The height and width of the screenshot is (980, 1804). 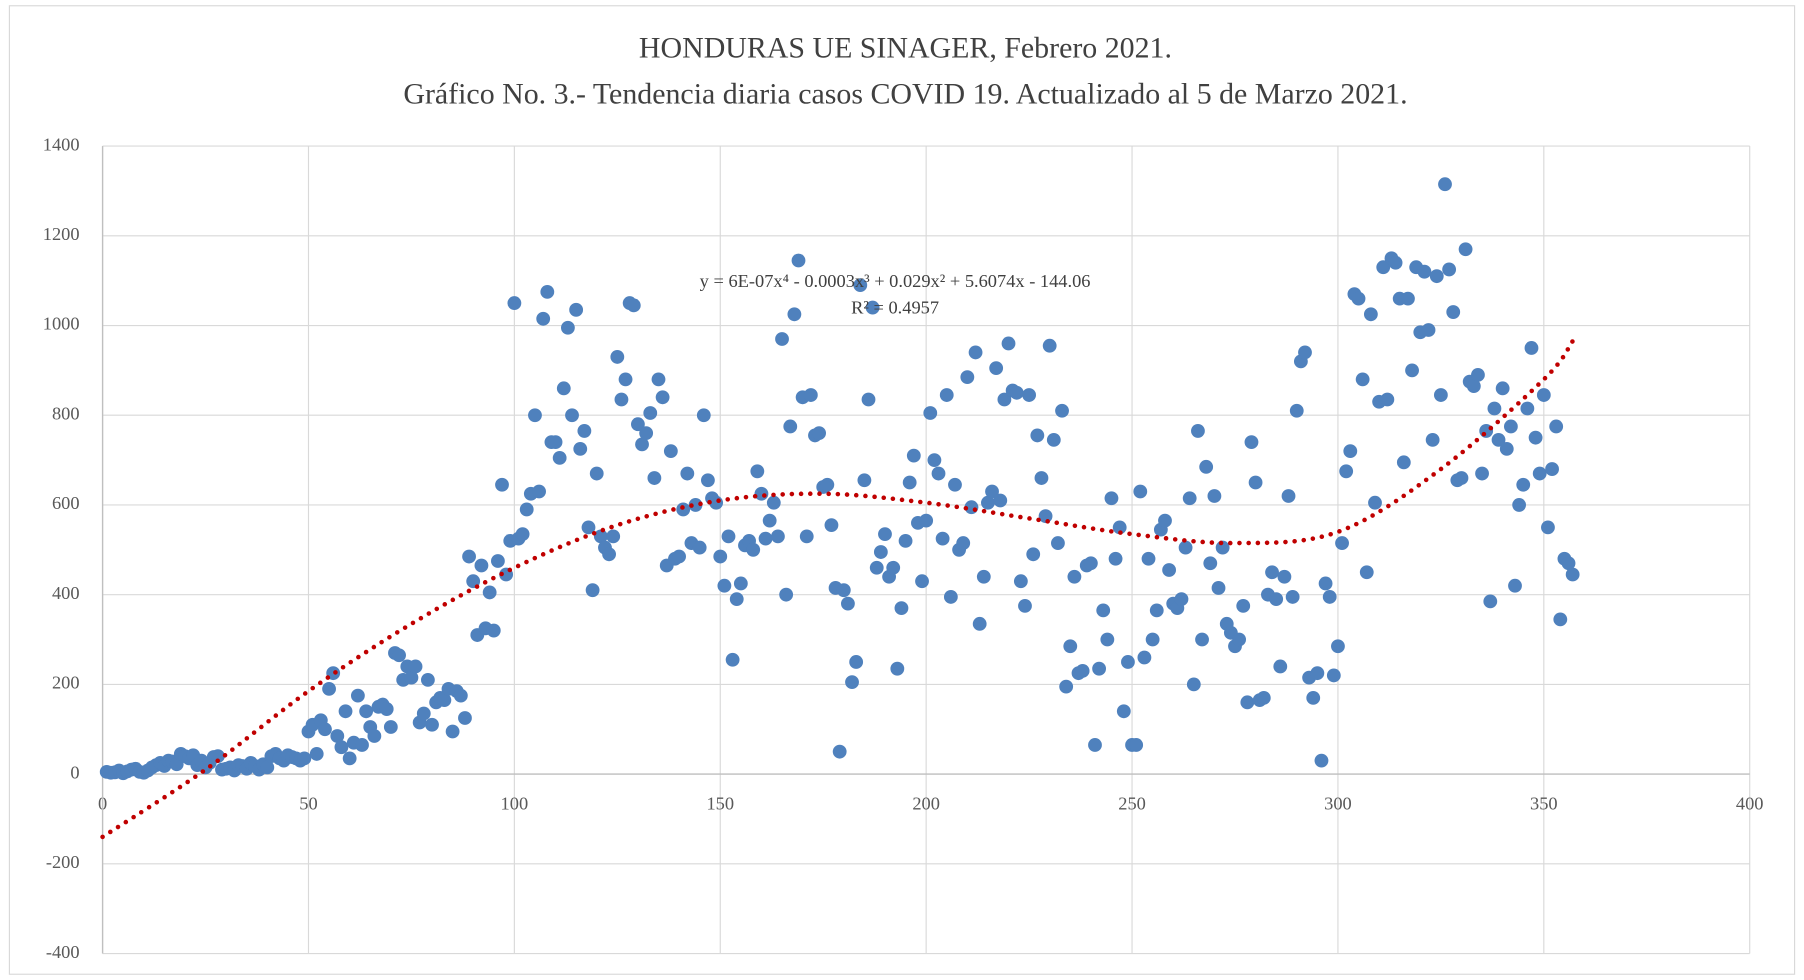 What do you see at coordinates (66, 503) in the screenshot?
I see `y-tick-label: 600` at bounding box center [66, 503].